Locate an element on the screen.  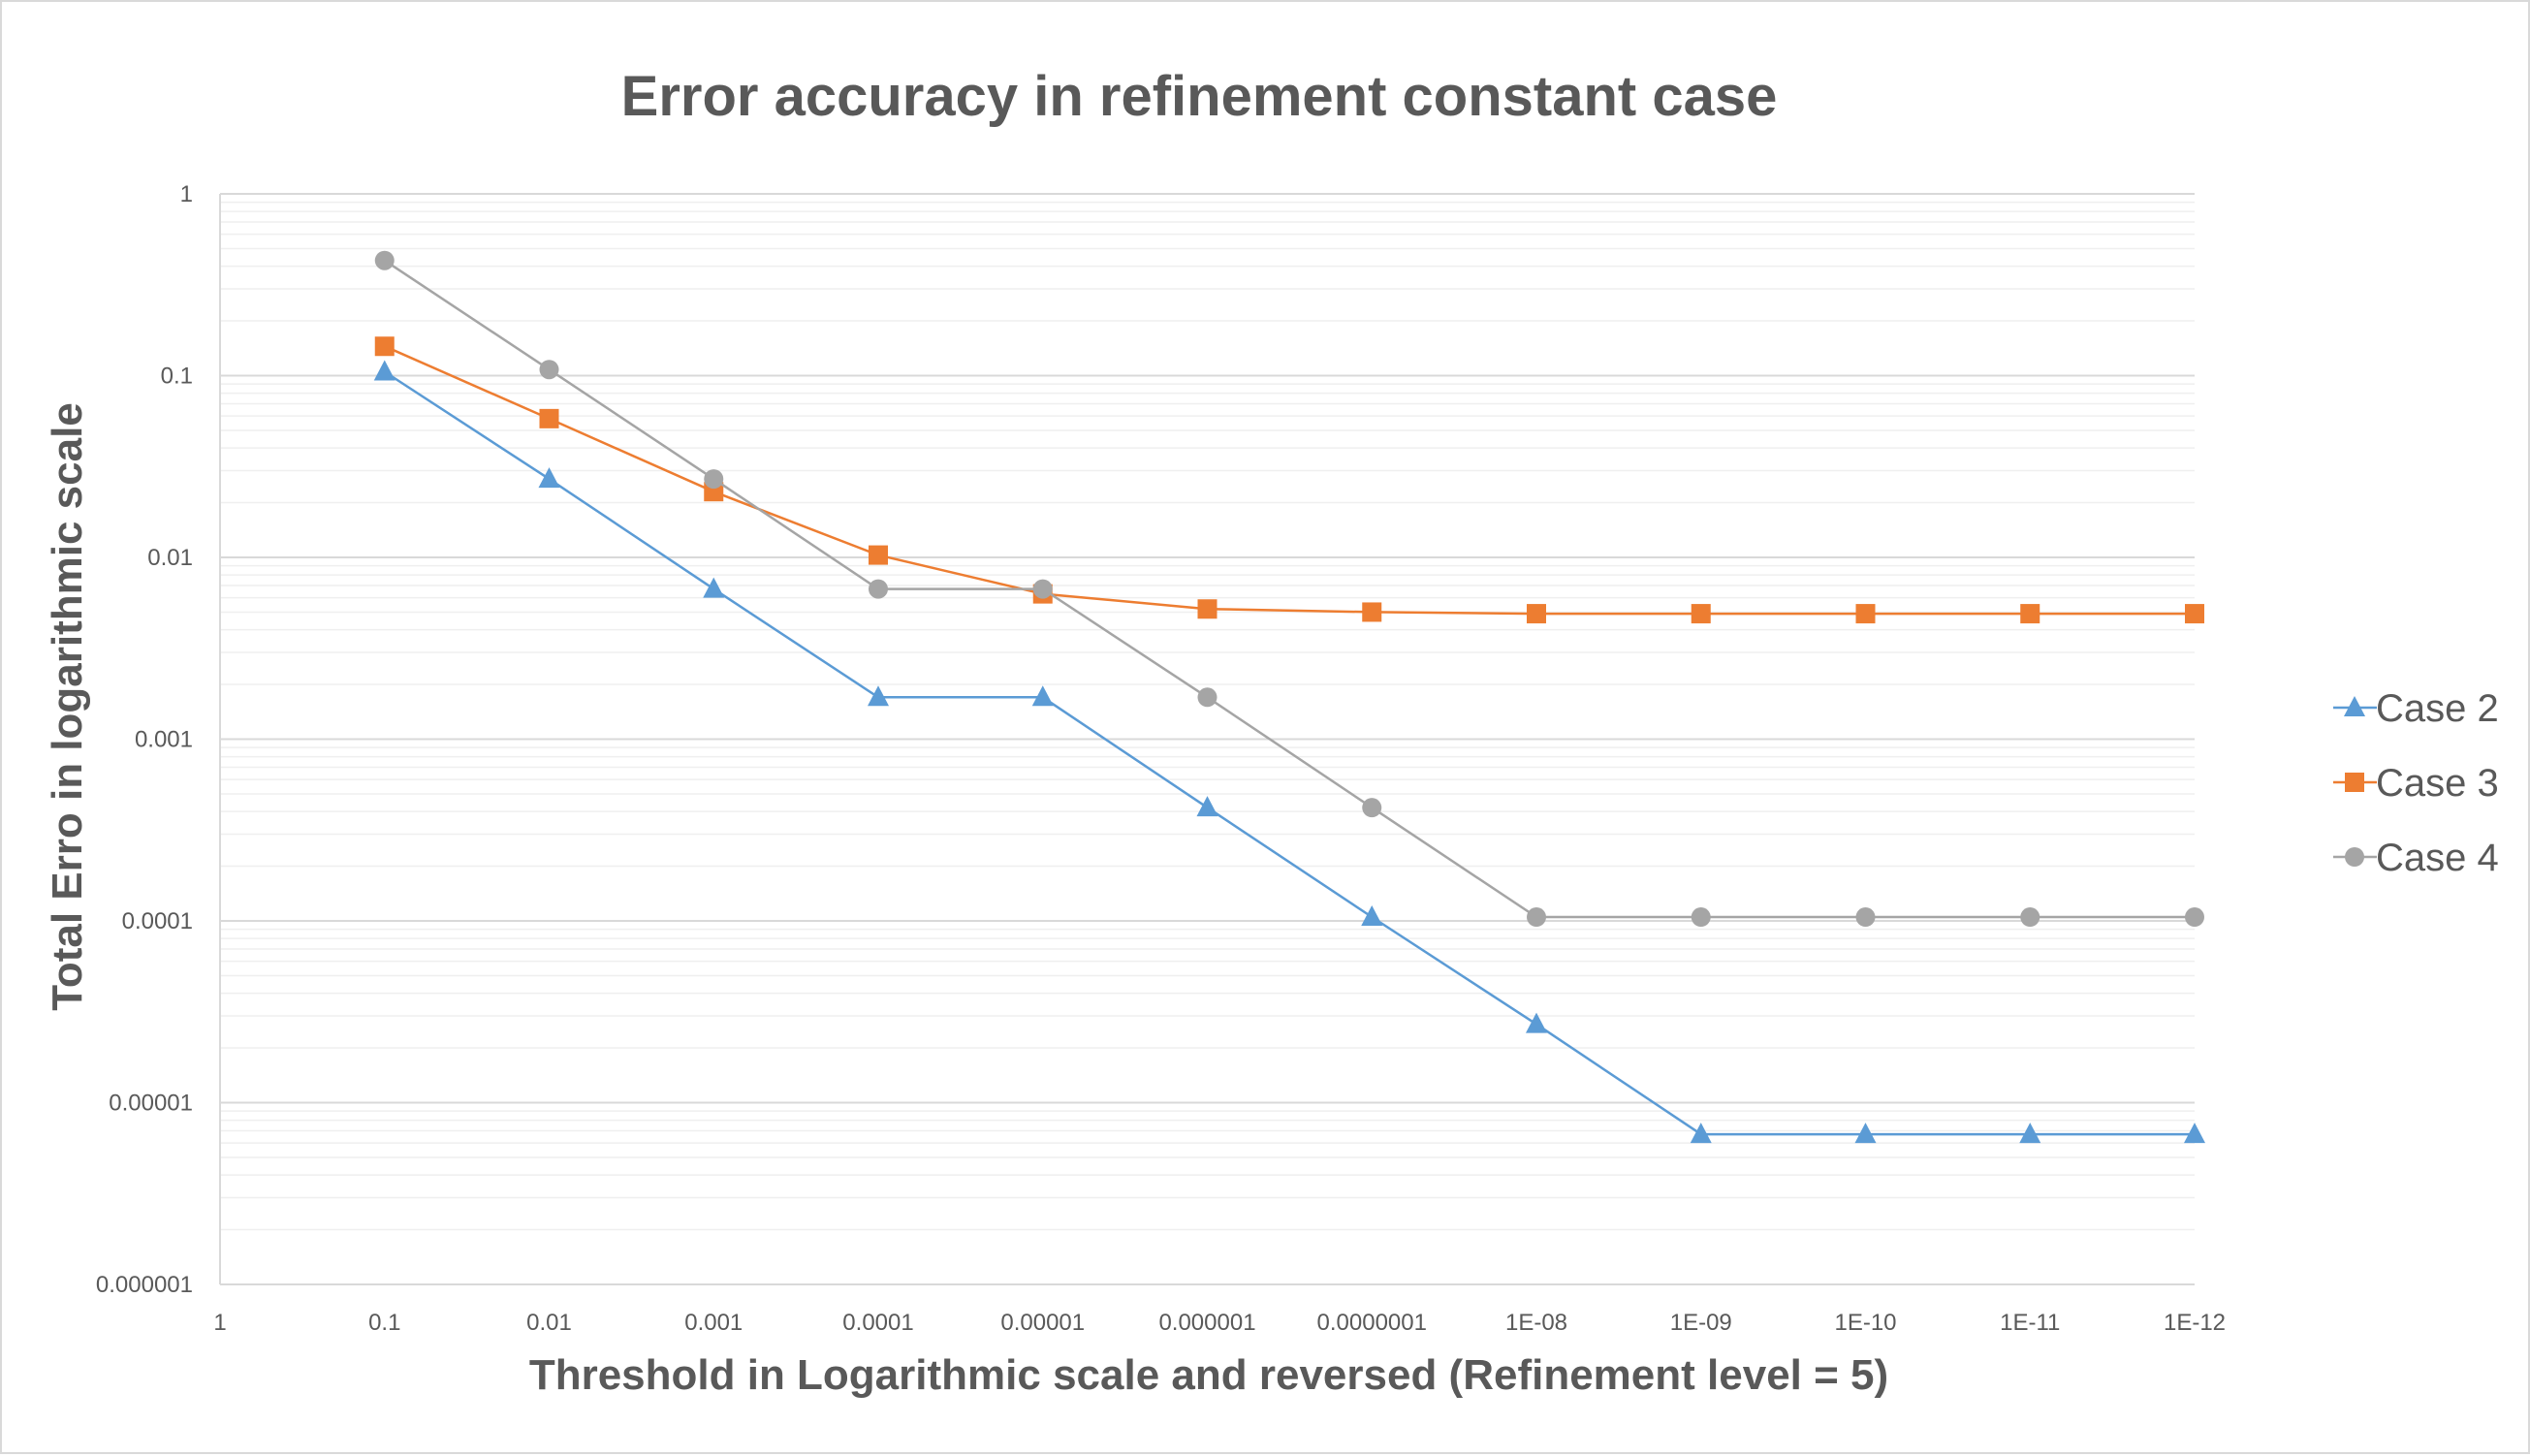
x-tick-label: 0.001 is located at coordinates (713, 1323).